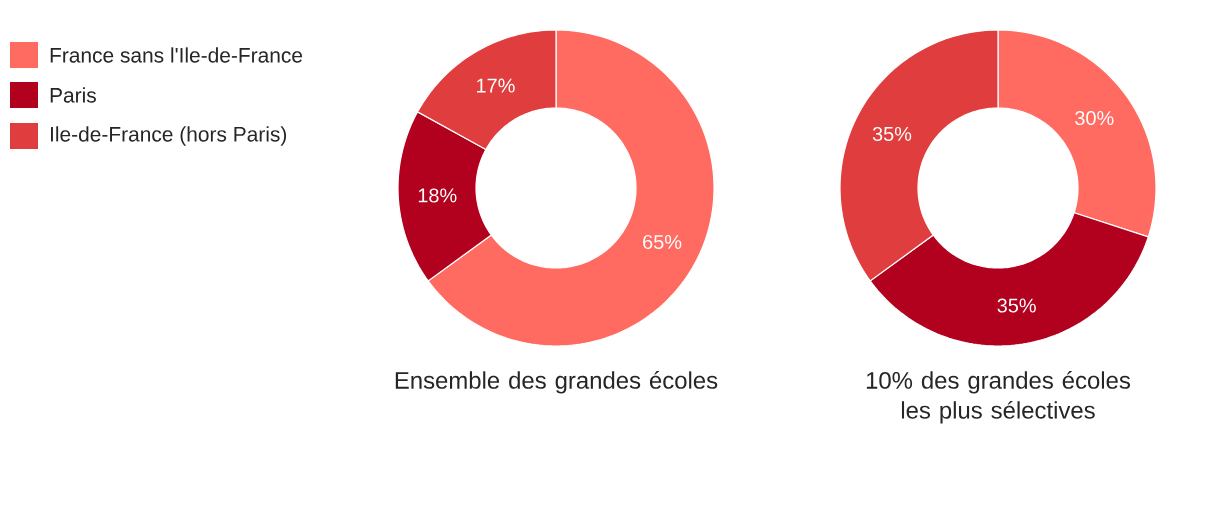 This screenshot has height=526, width=1220. What do you see at coordinates (998, 397) in the screenshot?
I see `text: 10% des grandes écoles les plus sélectives` at bounding box center [998, 397].